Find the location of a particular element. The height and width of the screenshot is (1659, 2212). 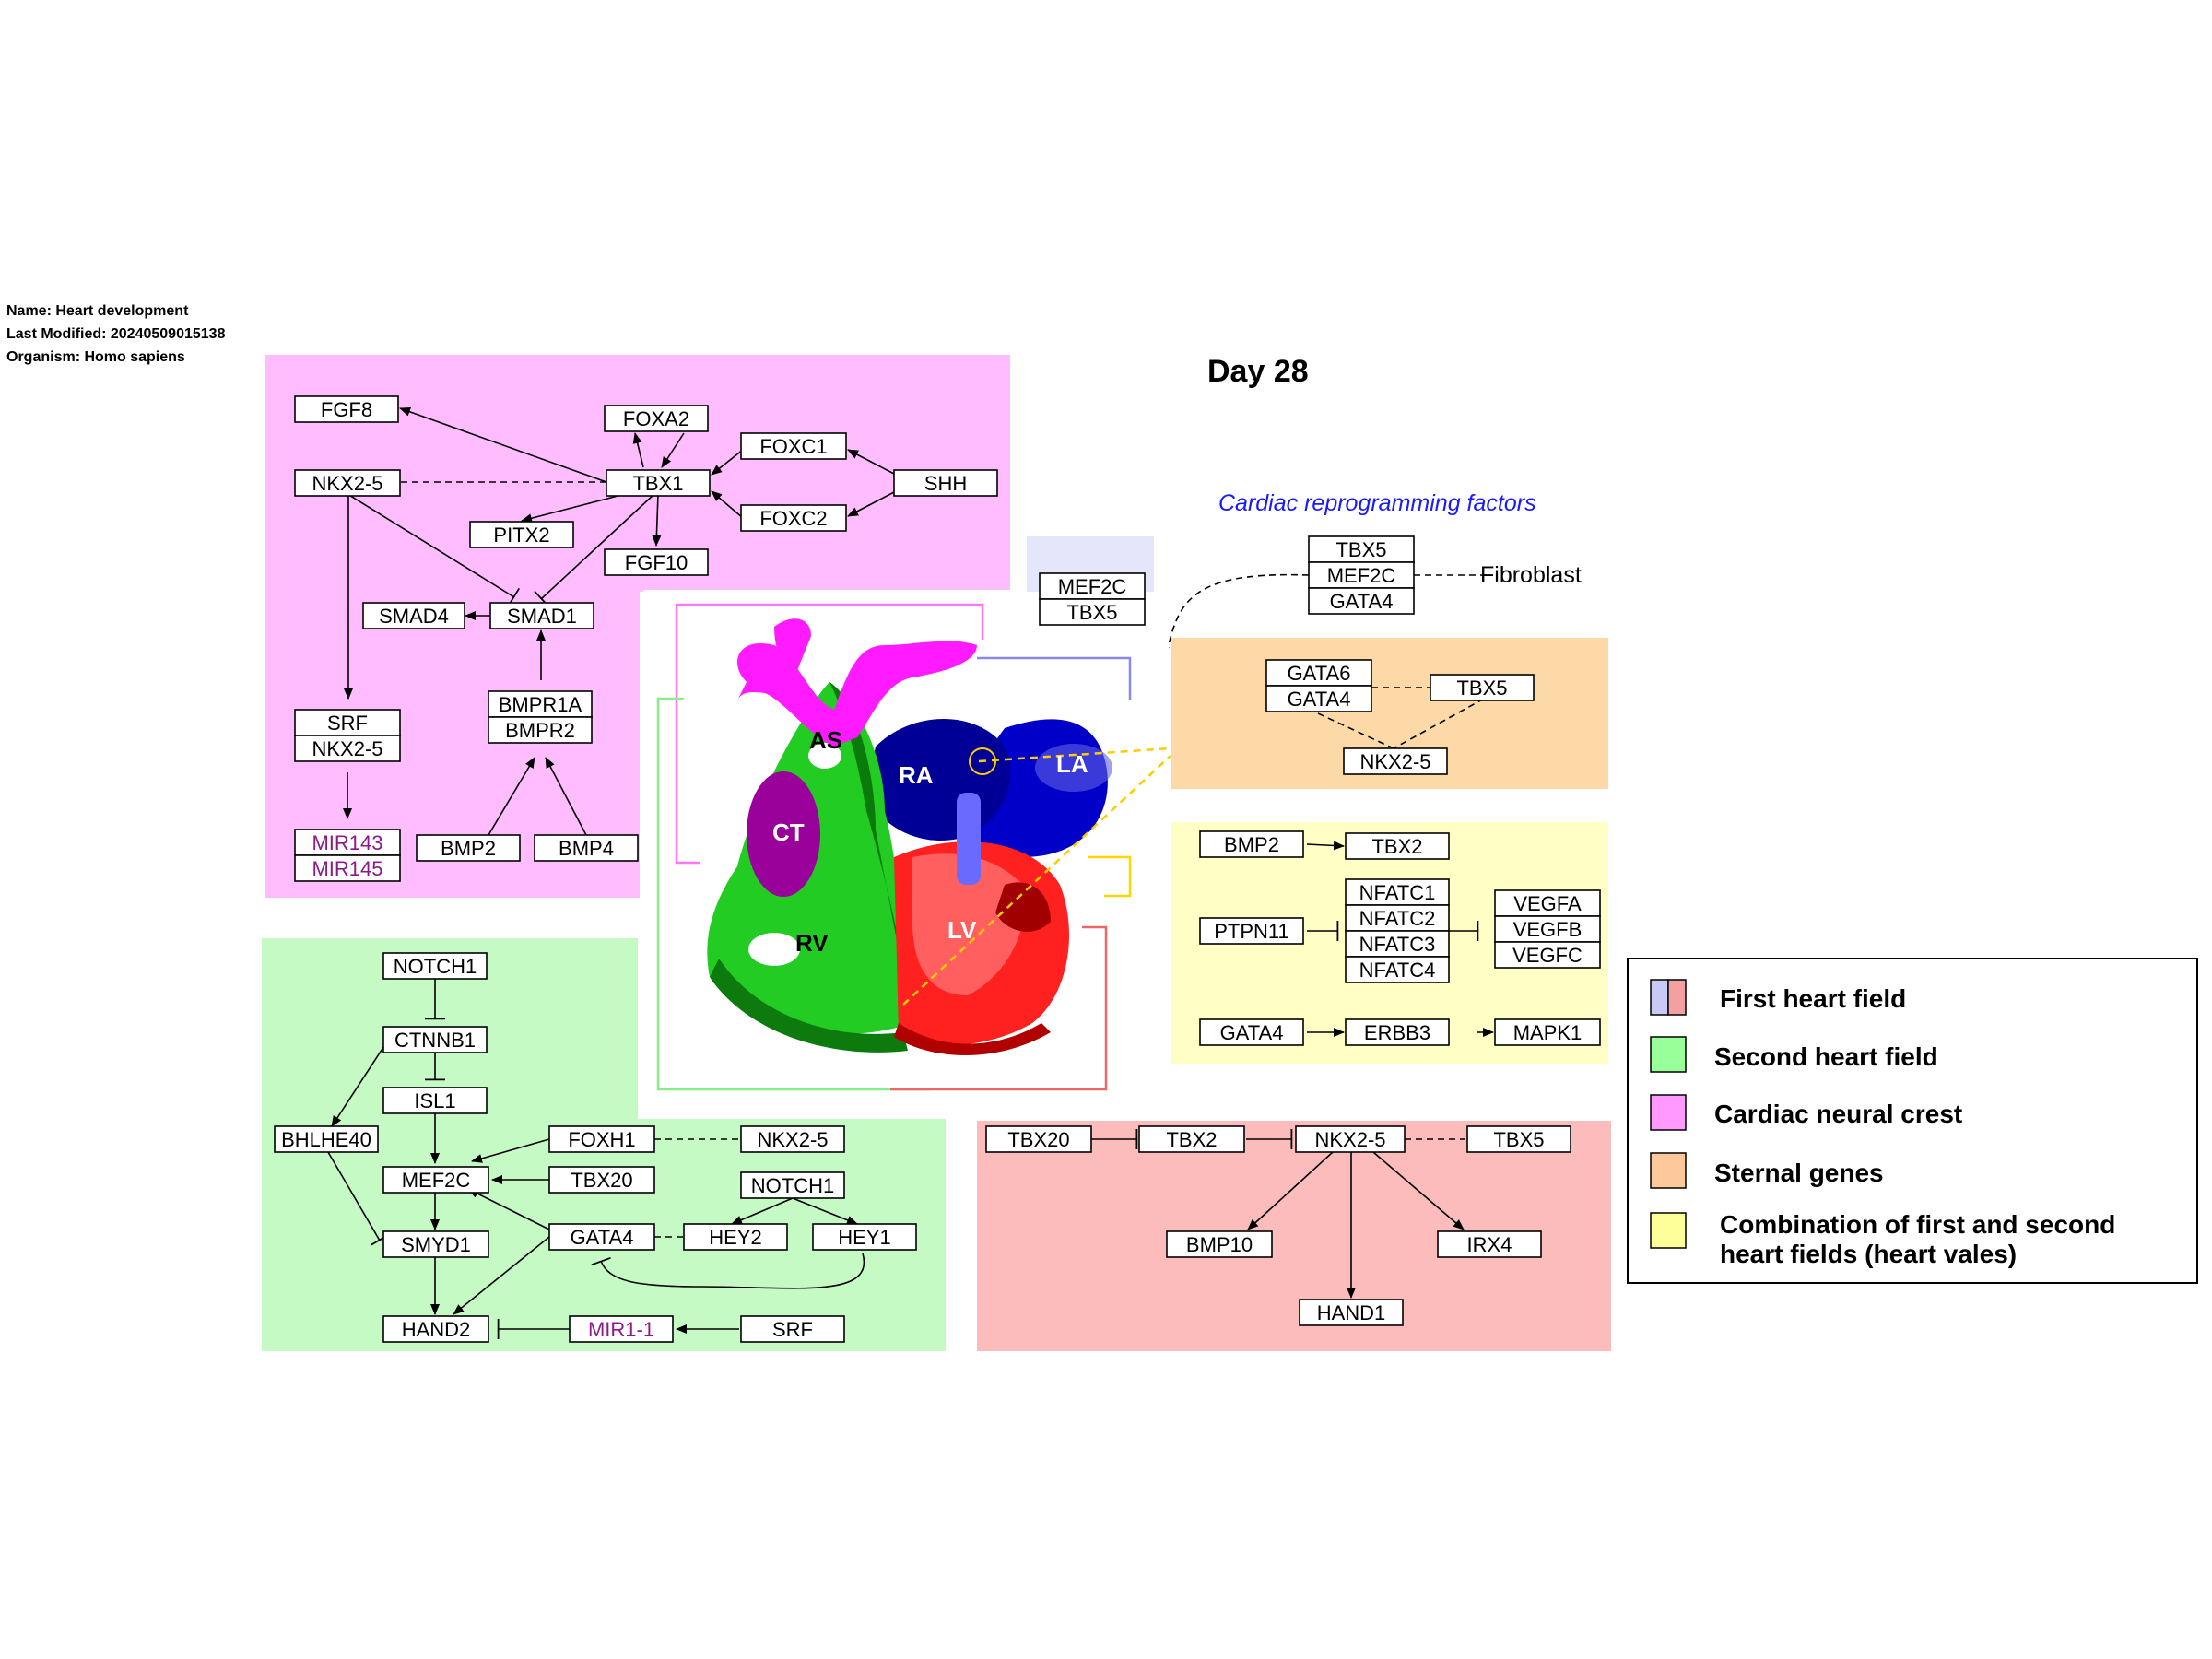

gene-label-tbx5-b: TBX5 is located at coordinates (1481, 688).